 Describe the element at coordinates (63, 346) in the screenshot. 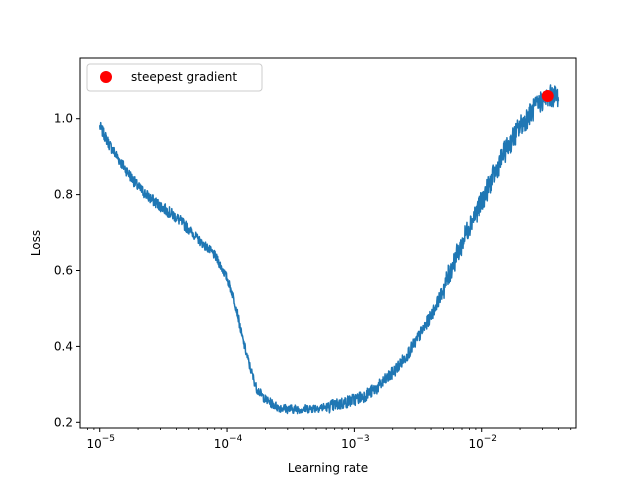

I see `y-tick-label: 0.4` at that location.